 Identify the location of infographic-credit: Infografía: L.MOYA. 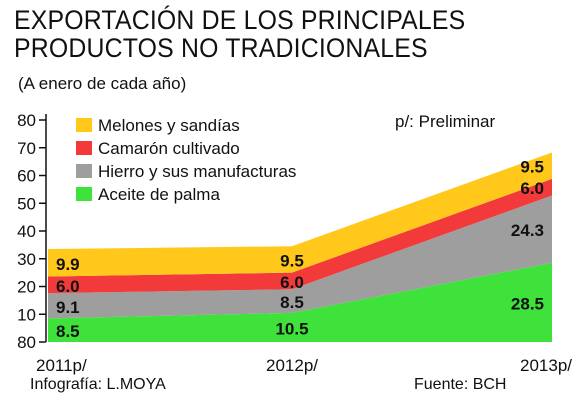
(98, 384).